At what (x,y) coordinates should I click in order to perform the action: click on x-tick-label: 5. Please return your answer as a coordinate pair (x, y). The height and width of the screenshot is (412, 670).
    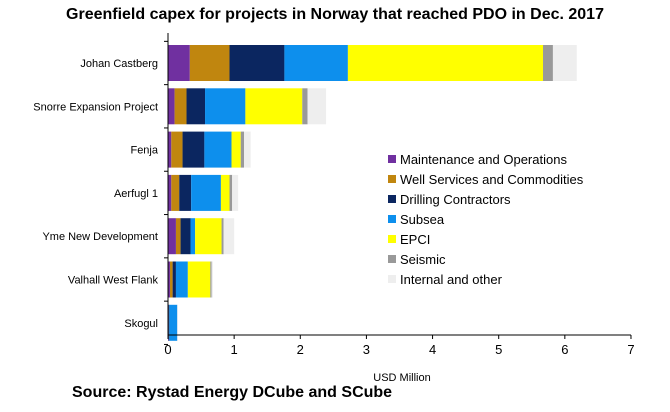
    Looking at the image, I should click on (498, 349).